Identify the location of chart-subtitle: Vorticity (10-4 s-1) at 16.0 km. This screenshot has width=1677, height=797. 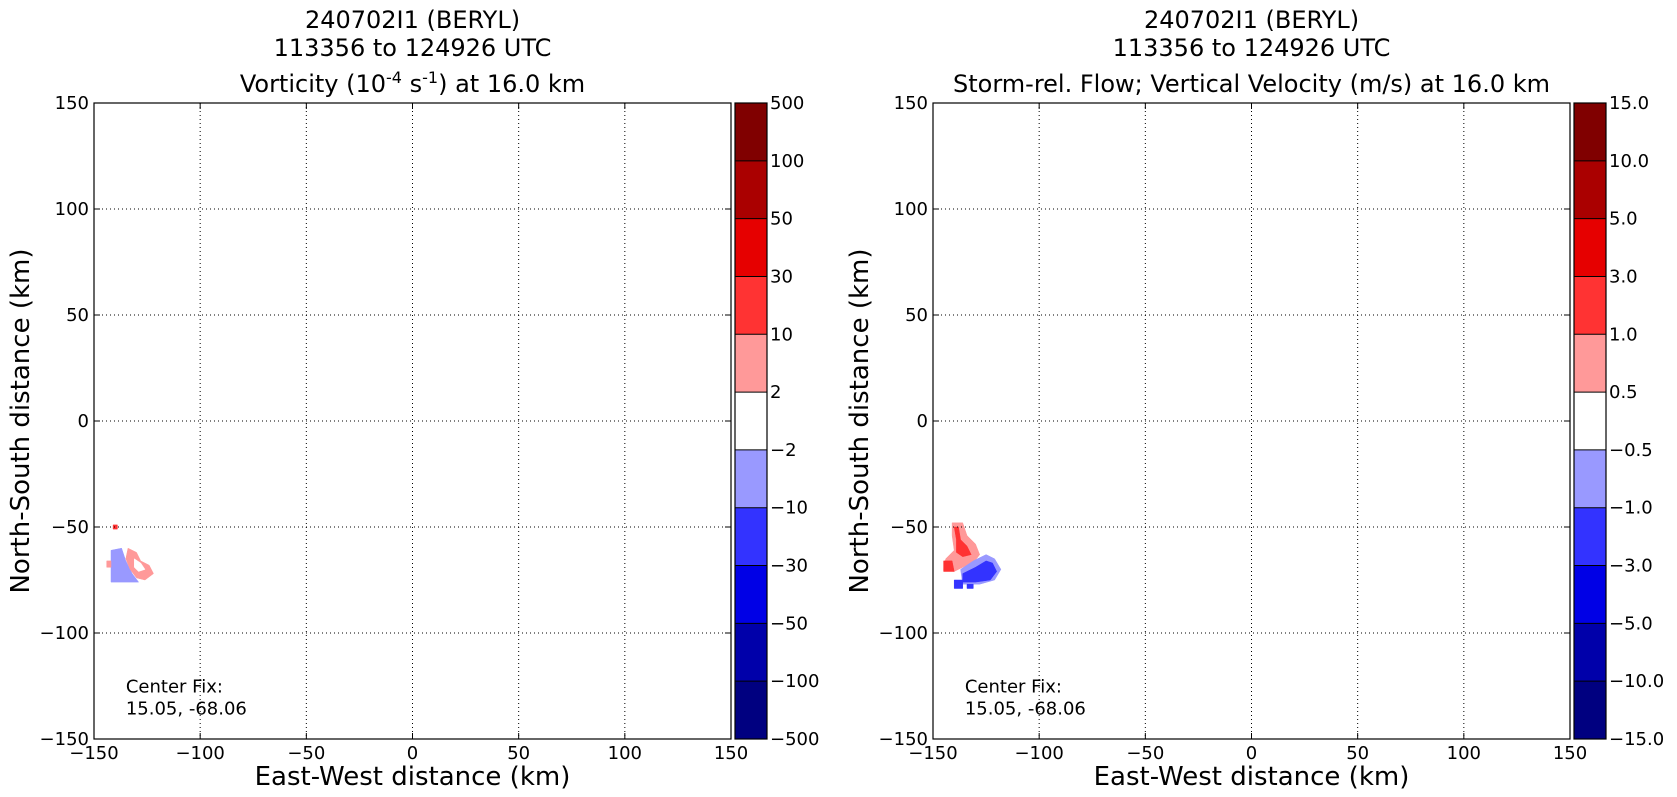
(412, 83).